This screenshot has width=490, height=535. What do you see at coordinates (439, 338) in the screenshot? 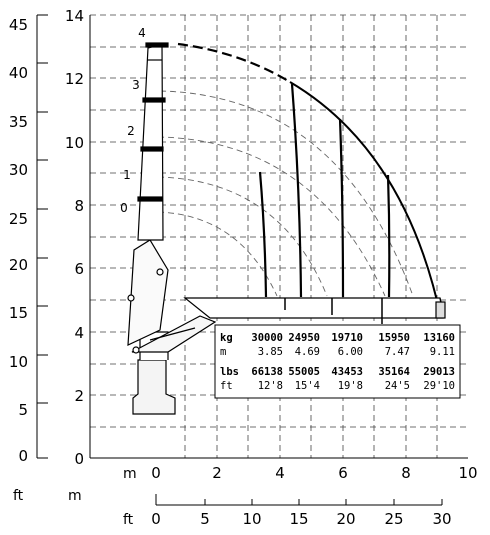
I see `kg-val-4: 13160` at bounding box center [439, 338].